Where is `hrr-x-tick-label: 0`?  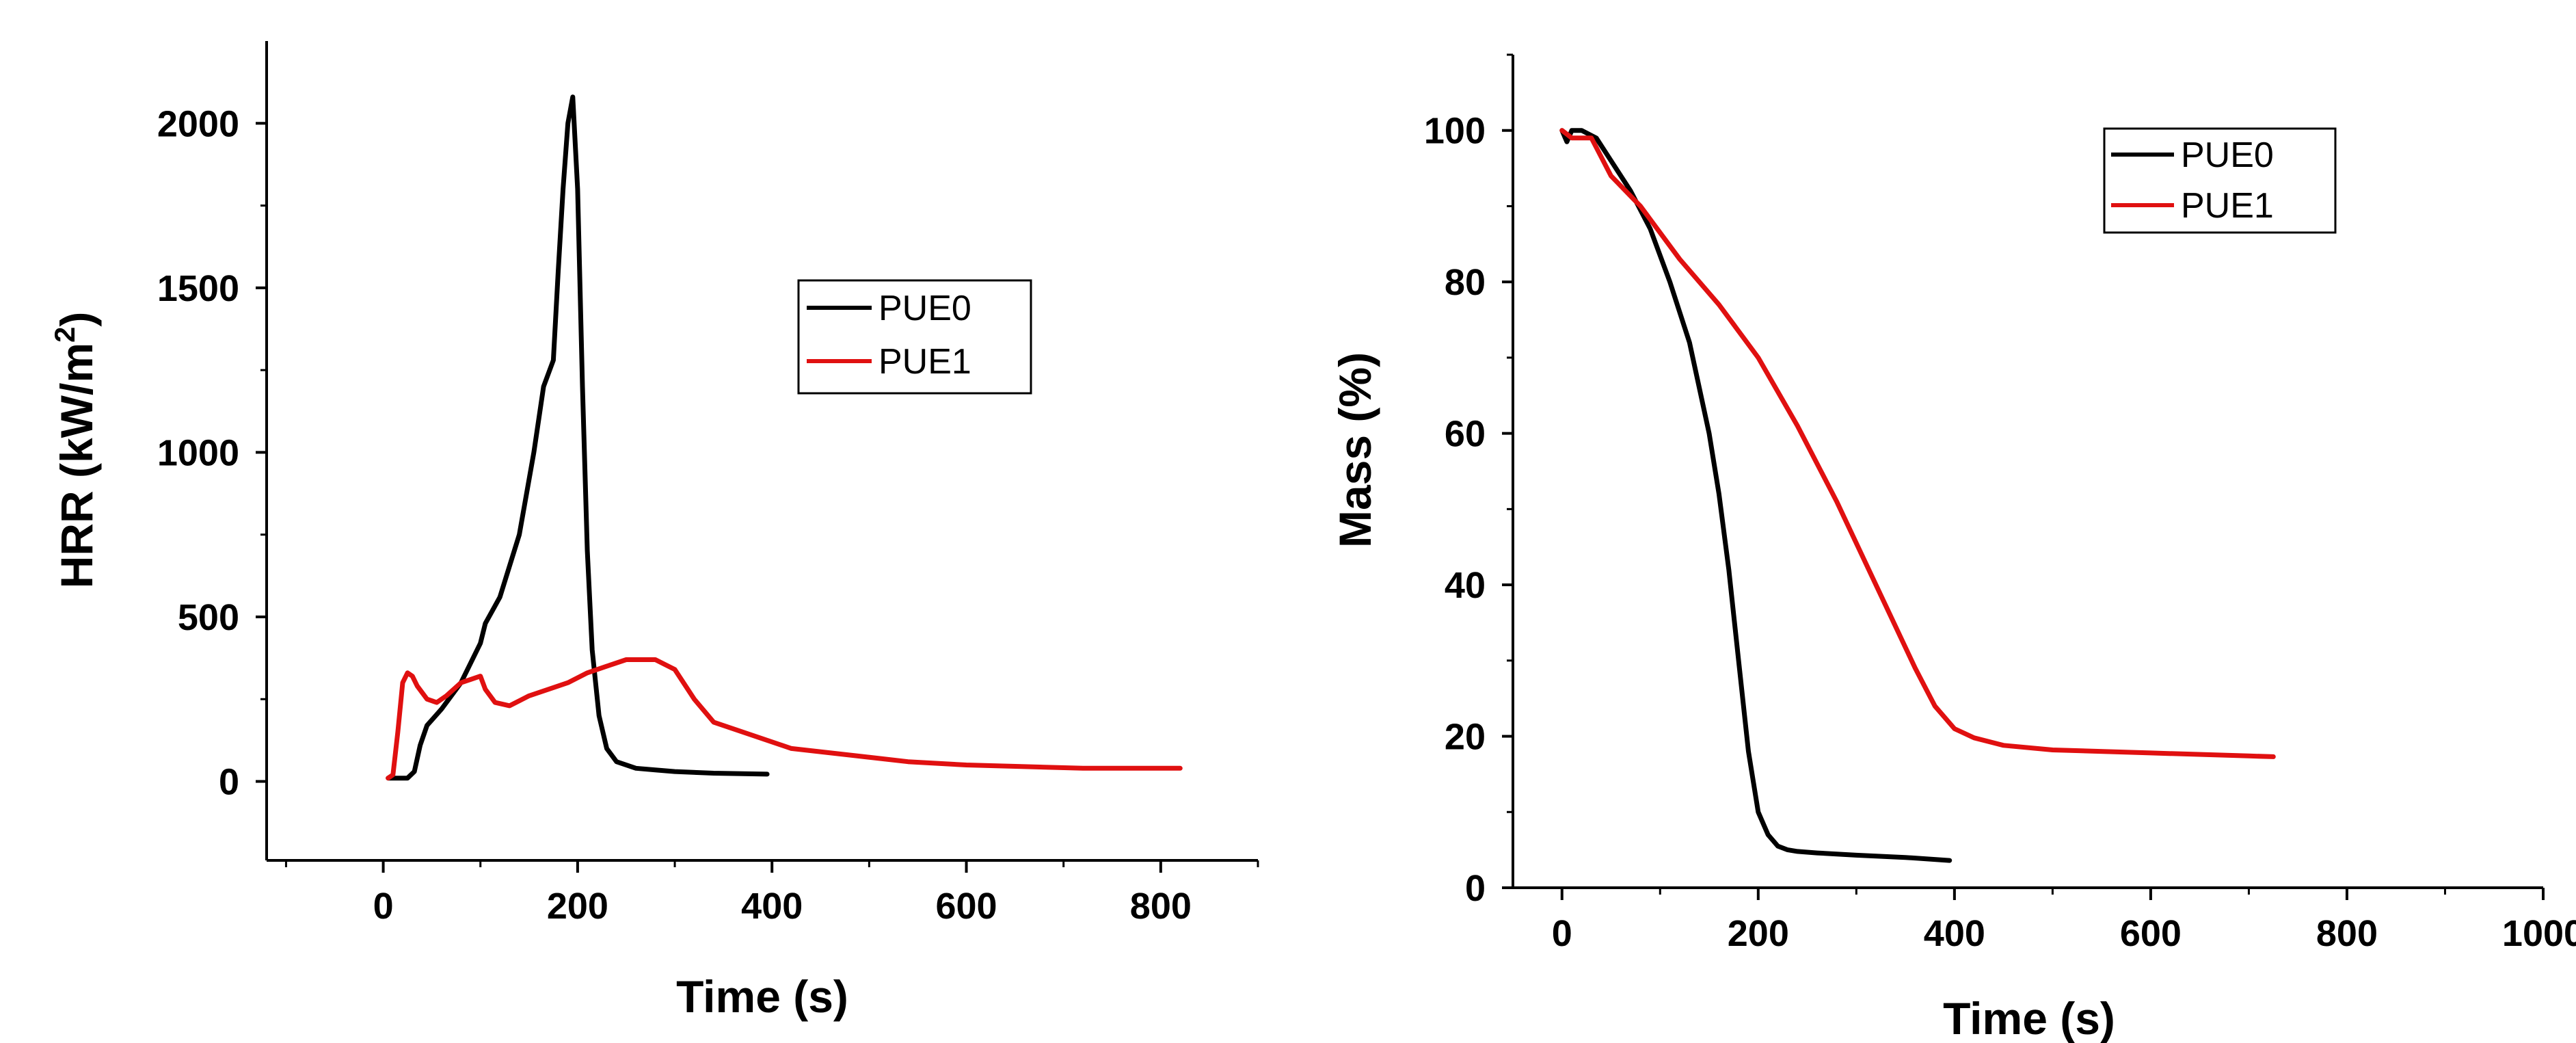 hrr-x-tick-label: 0 is located at coordinates (383, 907).